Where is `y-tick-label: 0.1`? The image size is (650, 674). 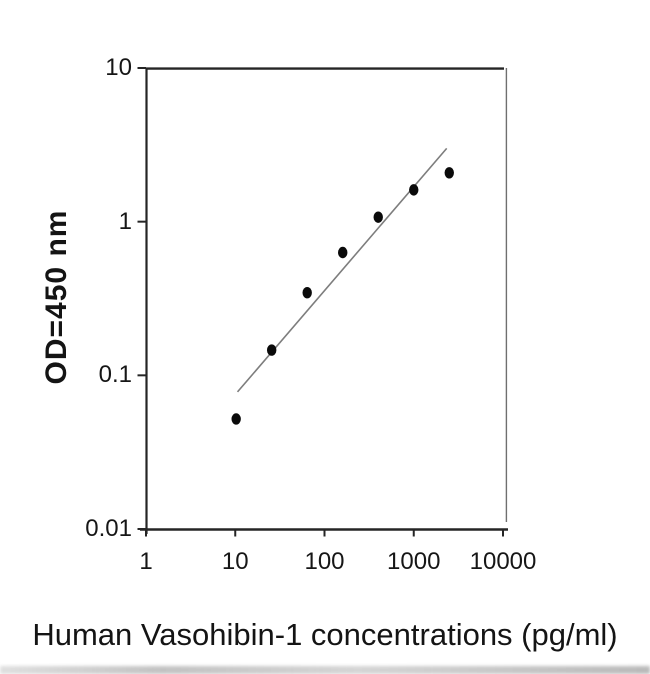 y-tick-label: 0.1 is located at coordinates (115, 375).